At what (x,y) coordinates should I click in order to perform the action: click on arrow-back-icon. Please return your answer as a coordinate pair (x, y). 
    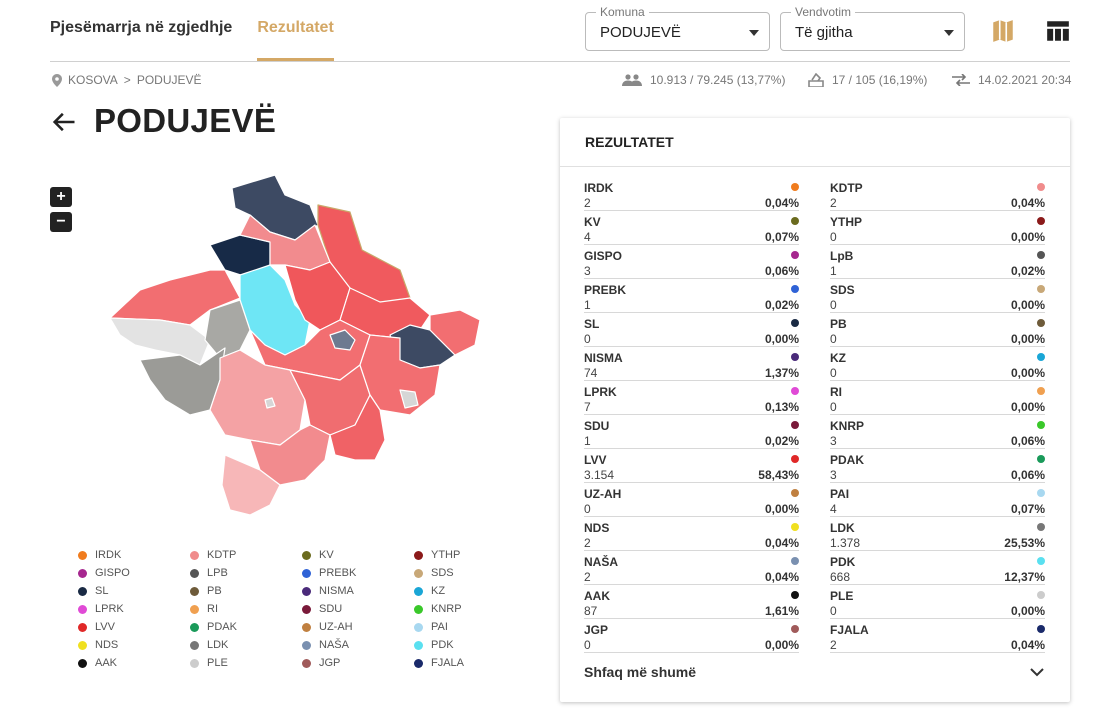
    Looking at the image, I should click on (64, 122).